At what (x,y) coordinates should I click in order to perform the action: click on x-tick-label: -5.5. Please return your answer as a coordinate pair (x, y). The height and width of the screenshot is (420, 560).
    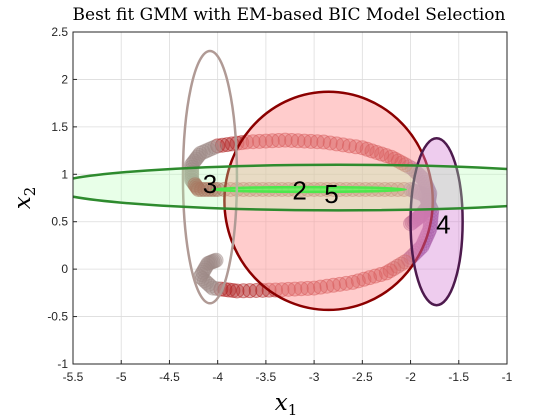
    Looking at the image, I should click on (73, 377).